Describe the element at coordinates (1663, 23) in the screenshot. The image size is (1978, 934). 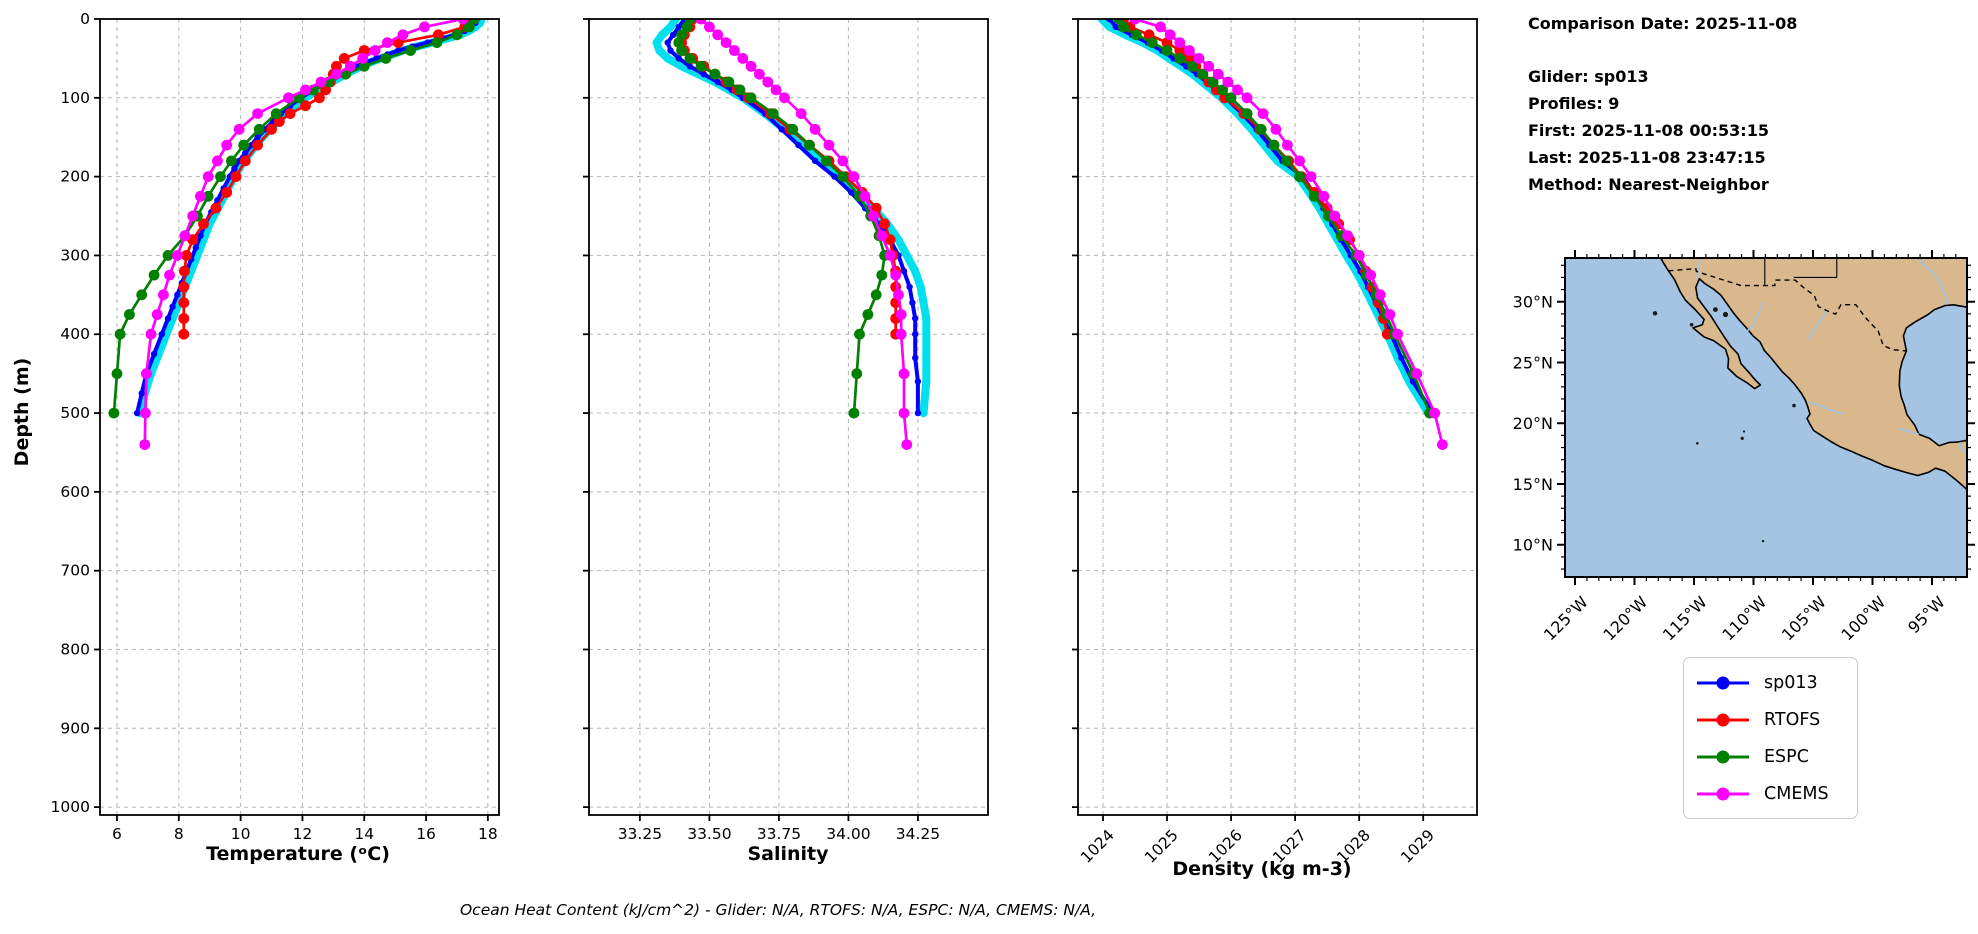
I see `comparison-date-text: Comparison Date: 2025-11-08` at that location.